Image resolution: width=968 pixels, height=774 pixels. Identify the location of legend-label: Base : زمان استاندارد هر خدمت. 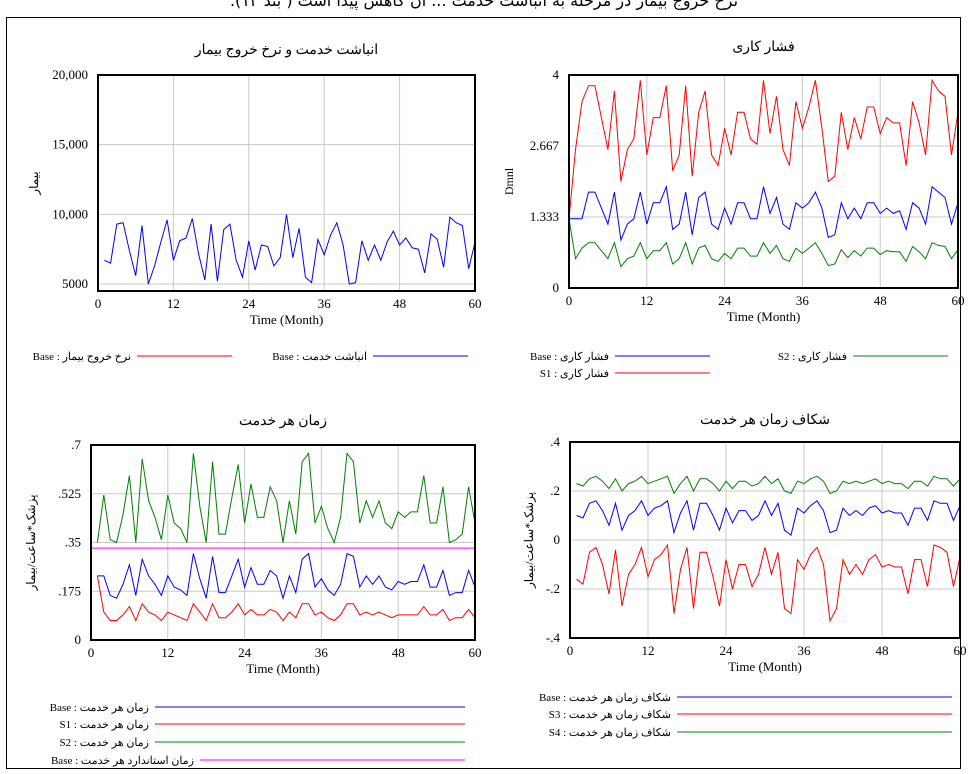
(122, 761).